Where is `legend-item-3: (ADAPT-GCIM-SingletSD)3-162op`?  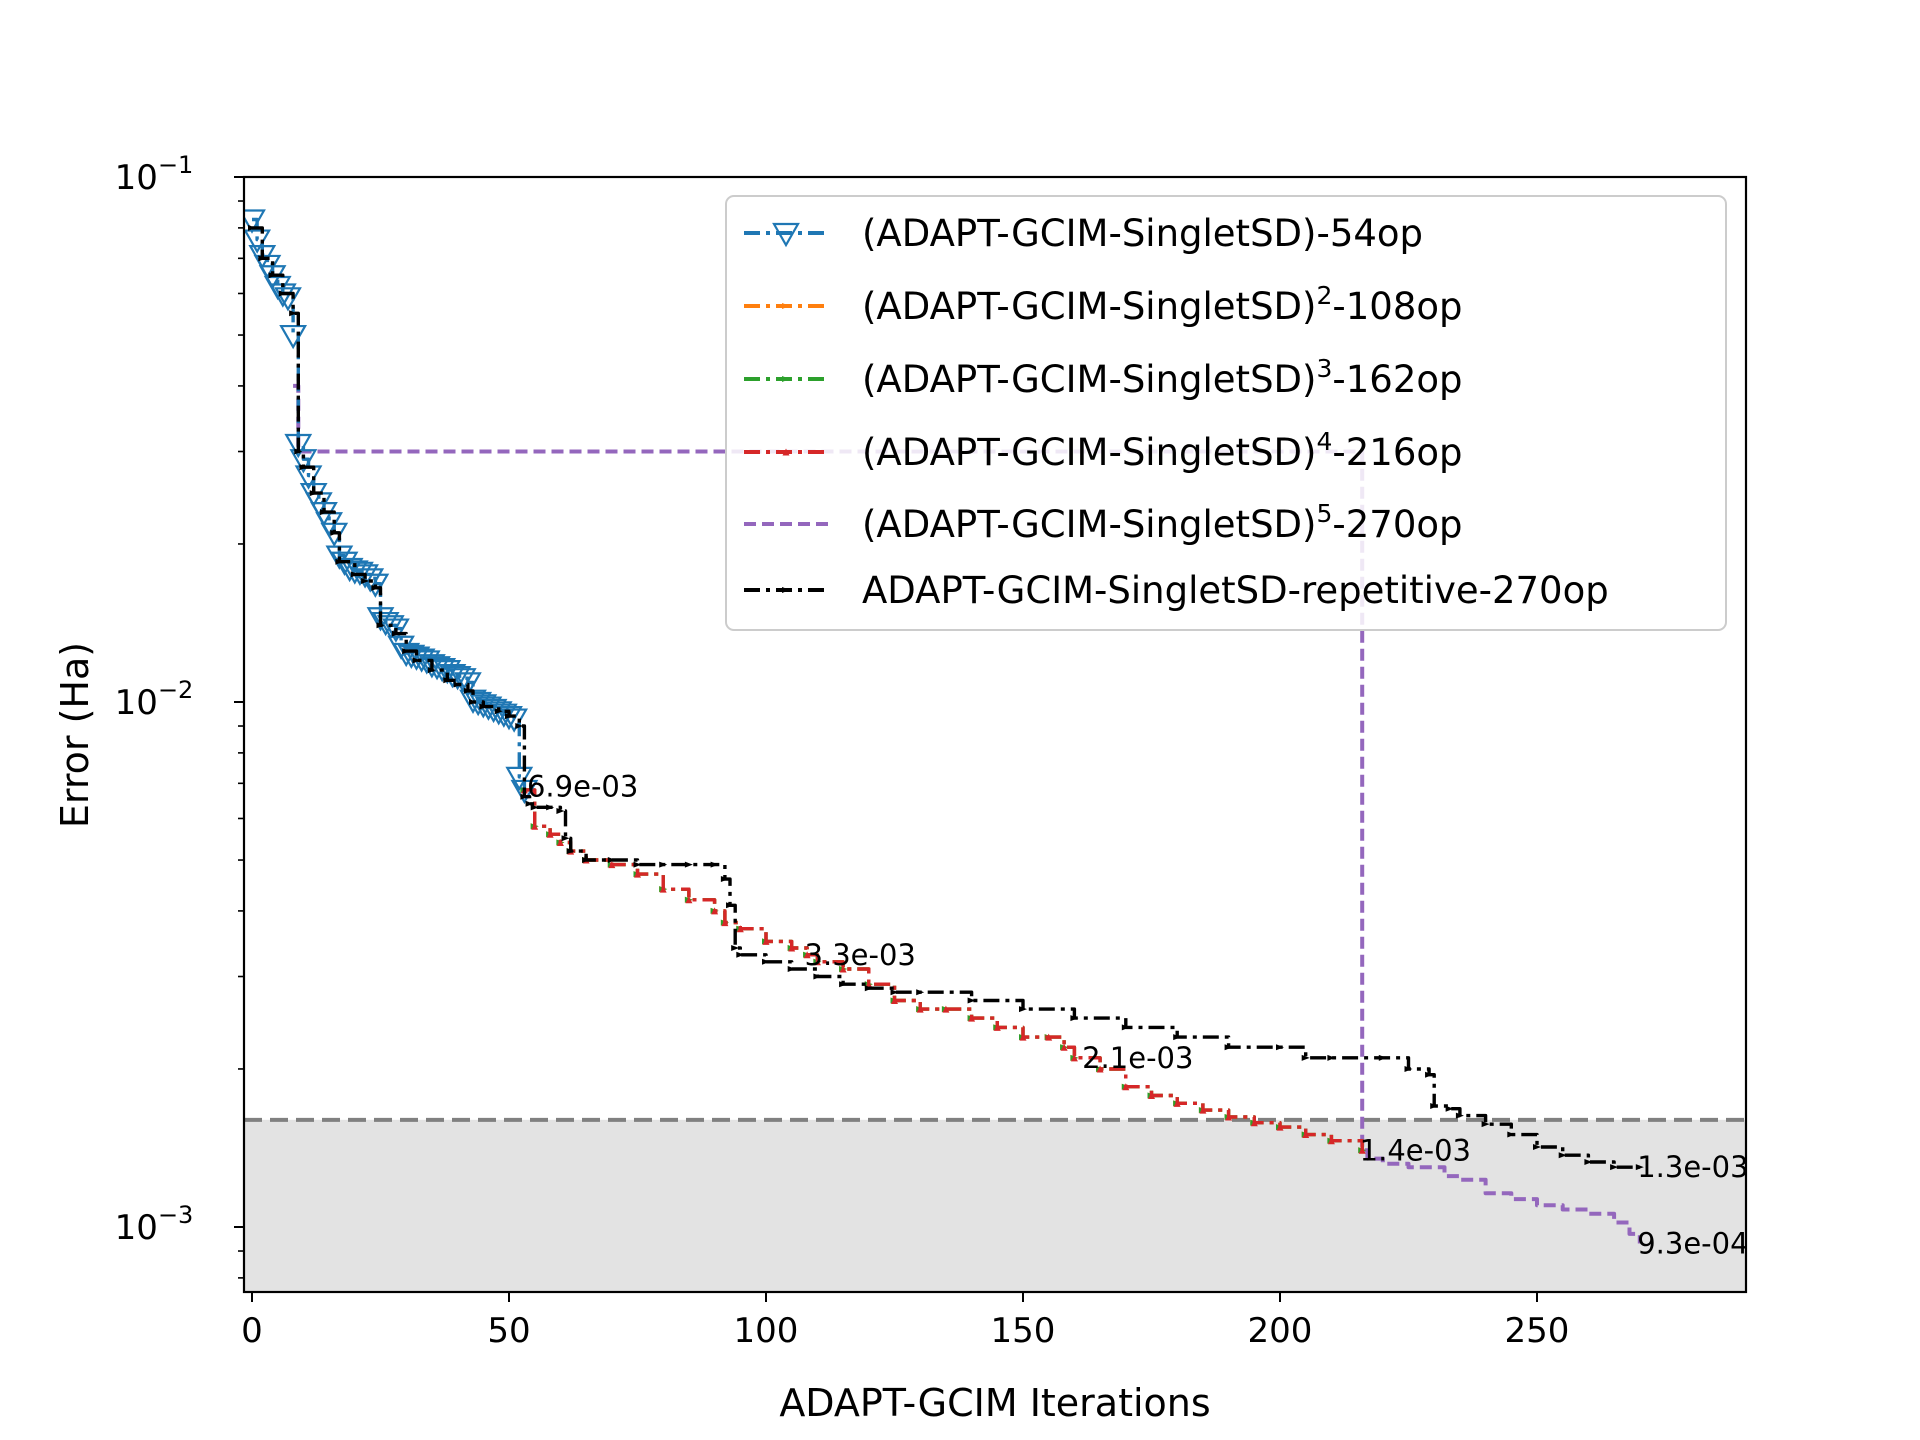 legend-item-3: (ADAPT-GCIM-SingletSD)3-162op is located at coordinates (1103, 377).